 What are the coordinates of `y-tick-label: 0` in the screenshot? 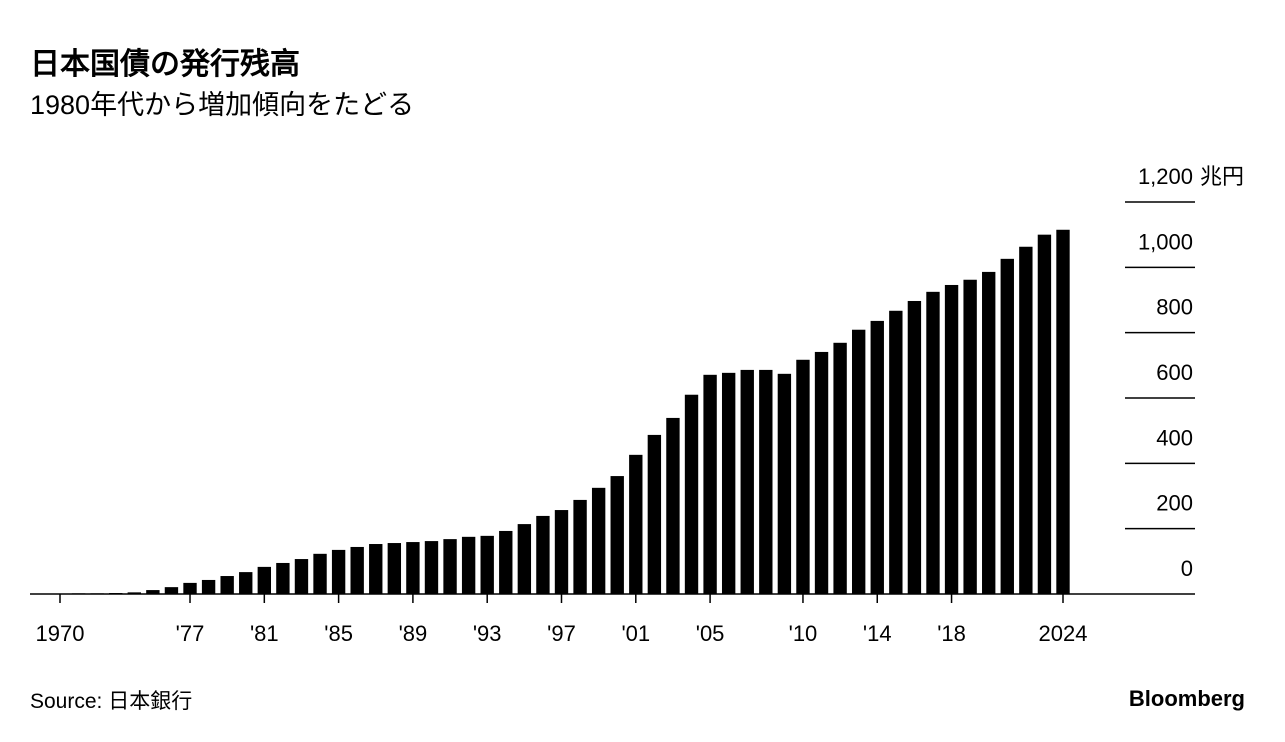 It's located at (1187, 568).